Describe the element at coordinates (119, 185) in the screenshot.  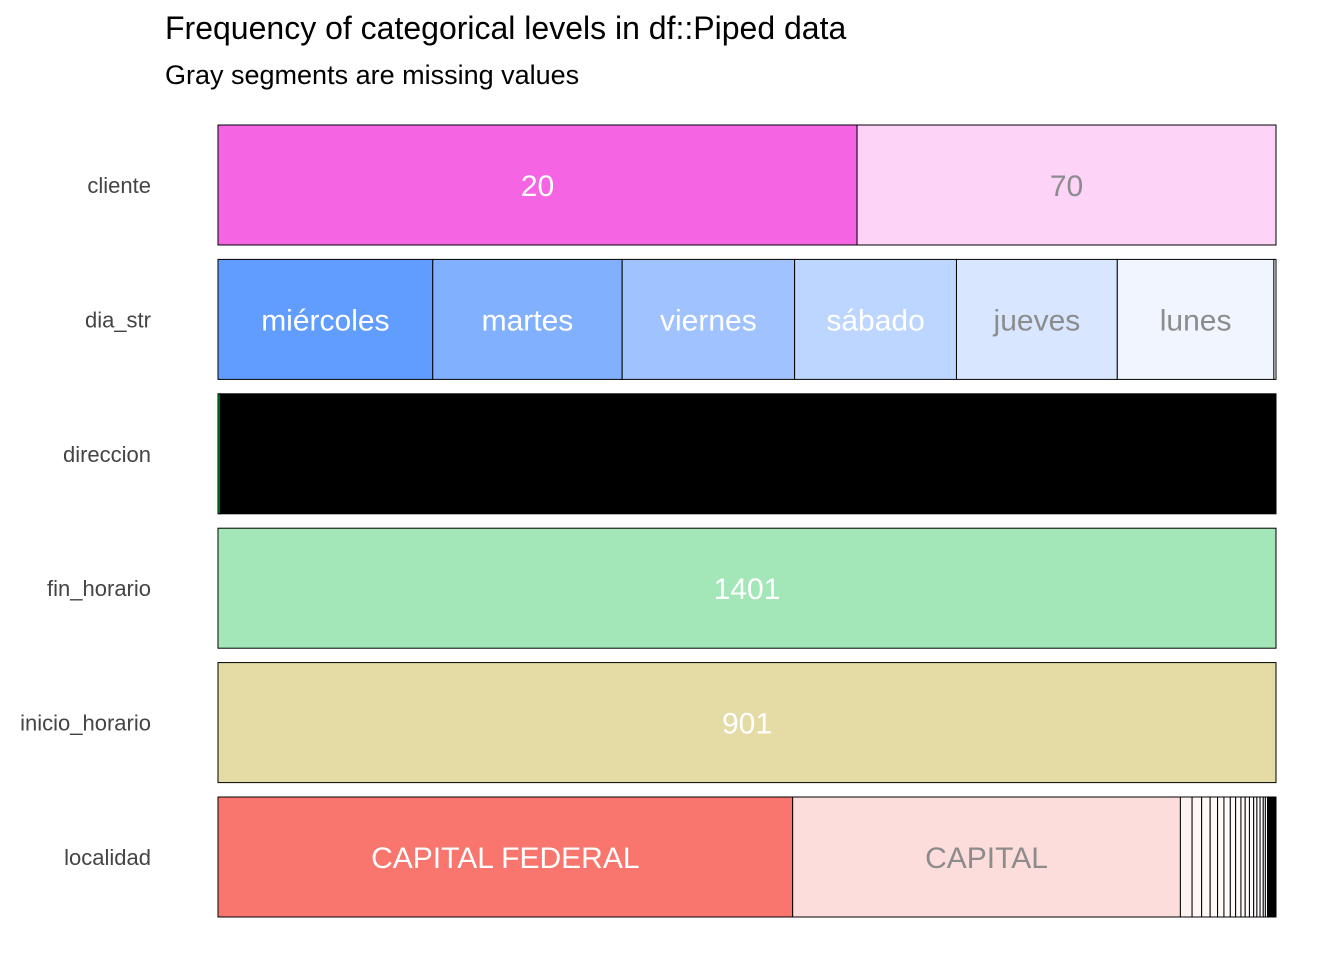
I see `row-label-cliente: cliente` at that location.